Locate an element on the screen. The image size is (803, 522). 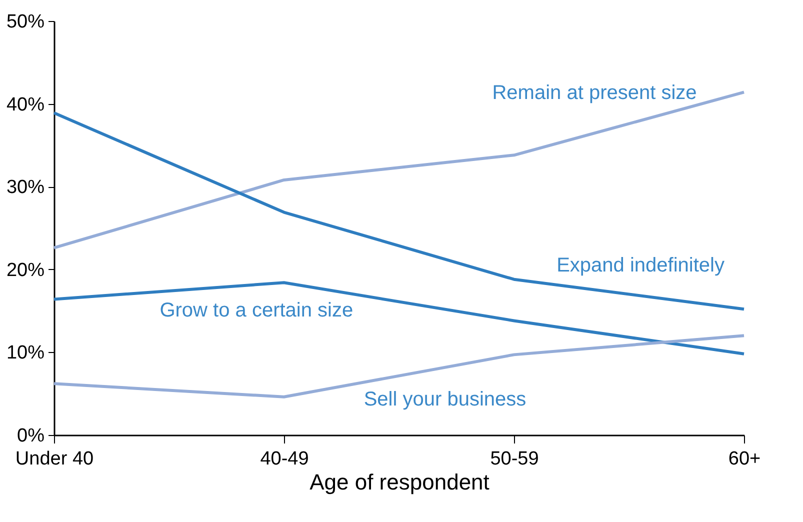
series-label: Expand indefinitely is located at coordinates (640, 265).